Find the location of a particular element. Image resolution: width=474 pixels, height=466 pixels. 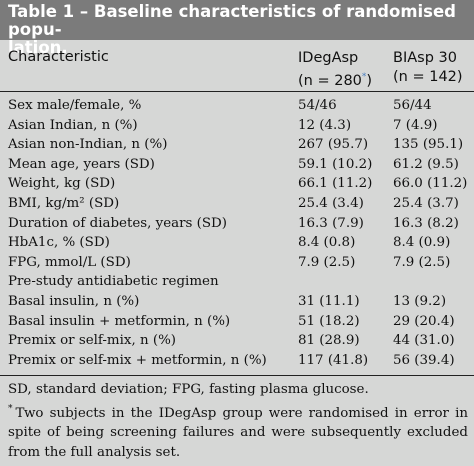

row-biasp-value: 16.3 (8.2) is located at coordinates (426, 223).